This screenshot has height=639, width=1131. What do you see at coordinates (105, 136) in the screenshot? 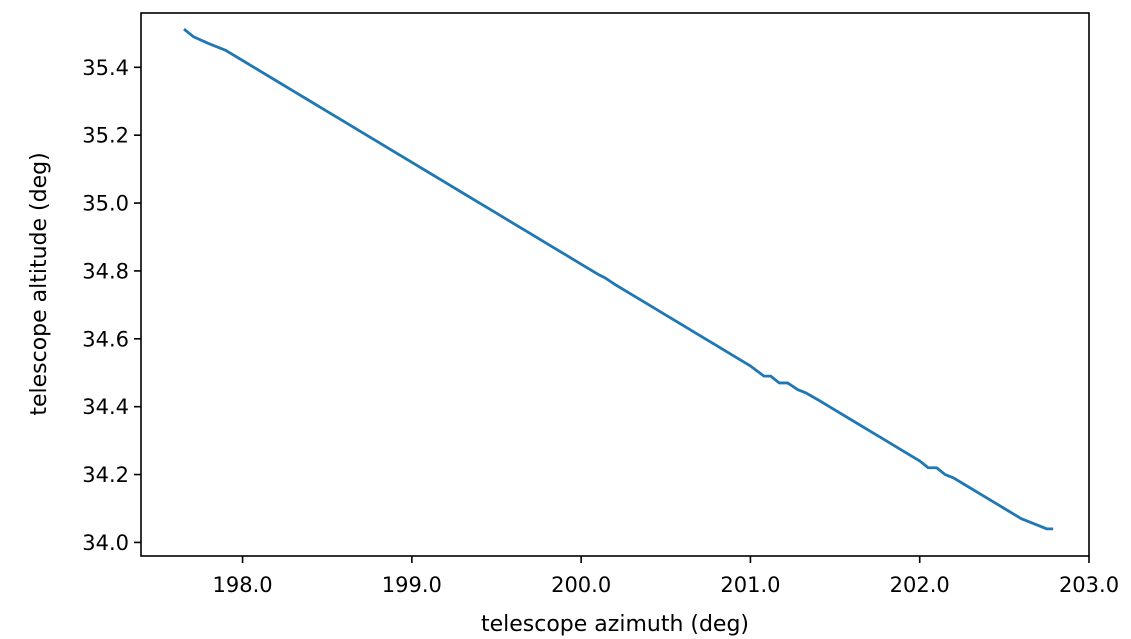
I see `y-tick-label: 35.2` at bounding box center [105, 136].